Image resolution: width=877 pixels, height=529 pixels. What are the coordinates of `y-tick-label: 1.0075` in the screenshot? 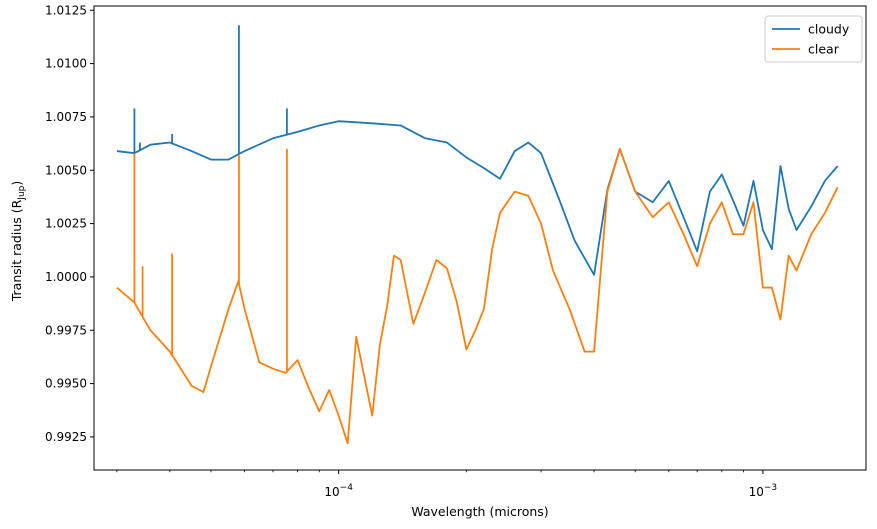 It's located at (66, 117).